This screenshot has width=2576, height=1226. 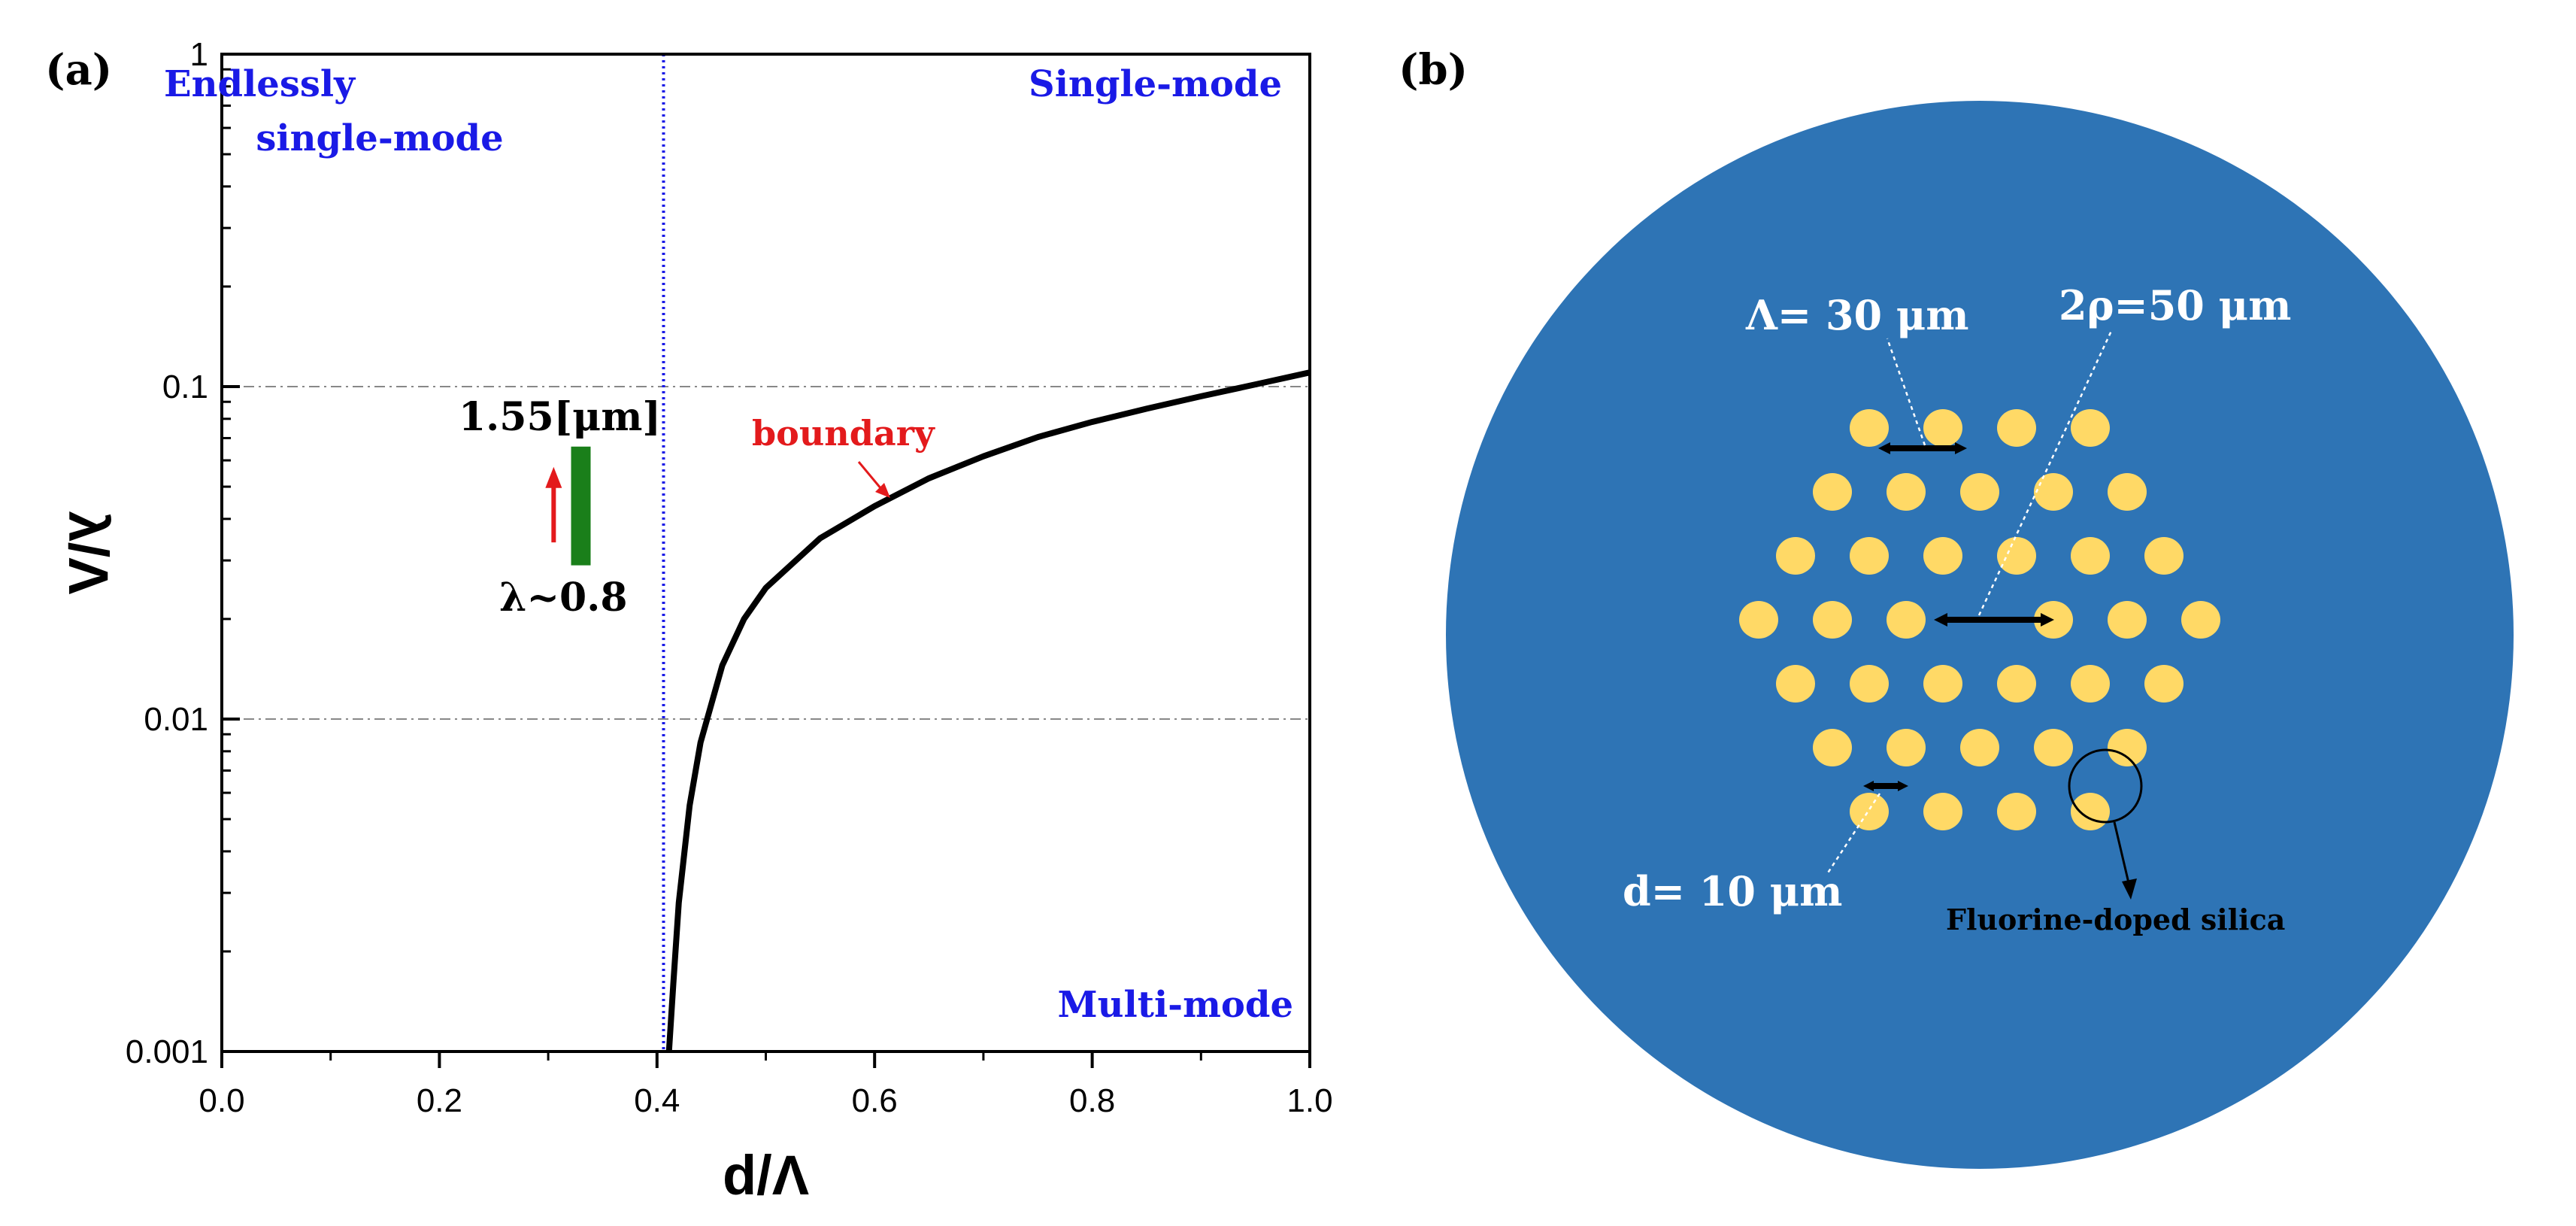 I want to click on panel-label-a: (a), so click(x=78, y=70).